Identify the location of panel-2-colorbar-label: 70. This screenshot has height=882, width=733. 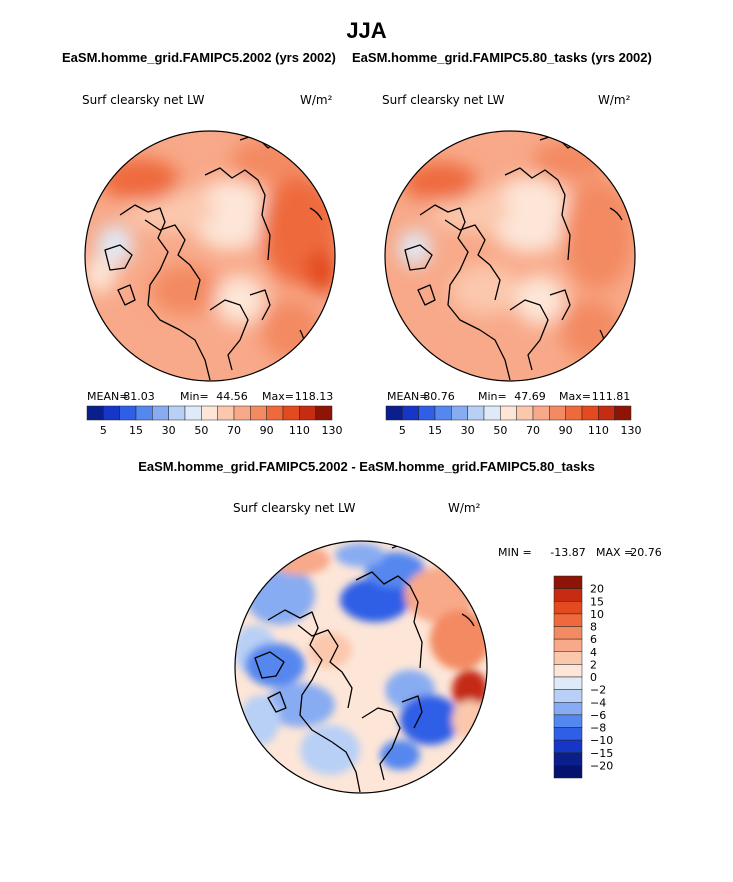
(533, 430).